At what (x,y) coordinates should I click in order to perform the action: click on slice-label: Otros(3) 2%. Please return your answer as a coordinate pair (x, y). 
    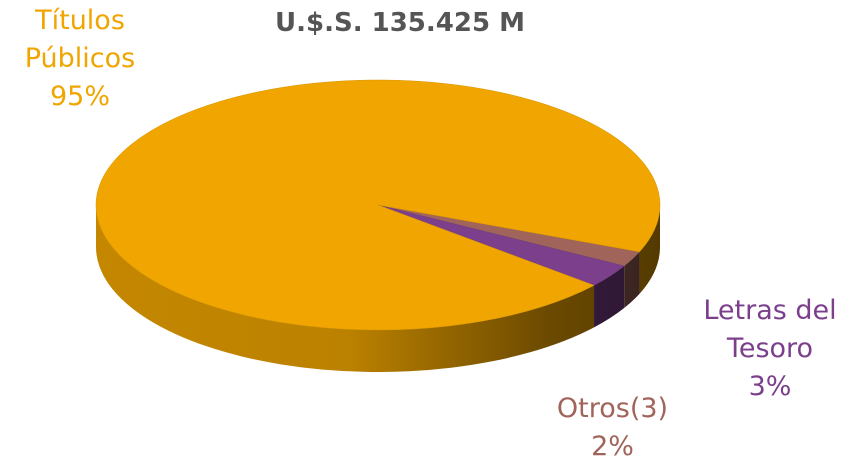
    Looking at the image, I should click on (612, 427).